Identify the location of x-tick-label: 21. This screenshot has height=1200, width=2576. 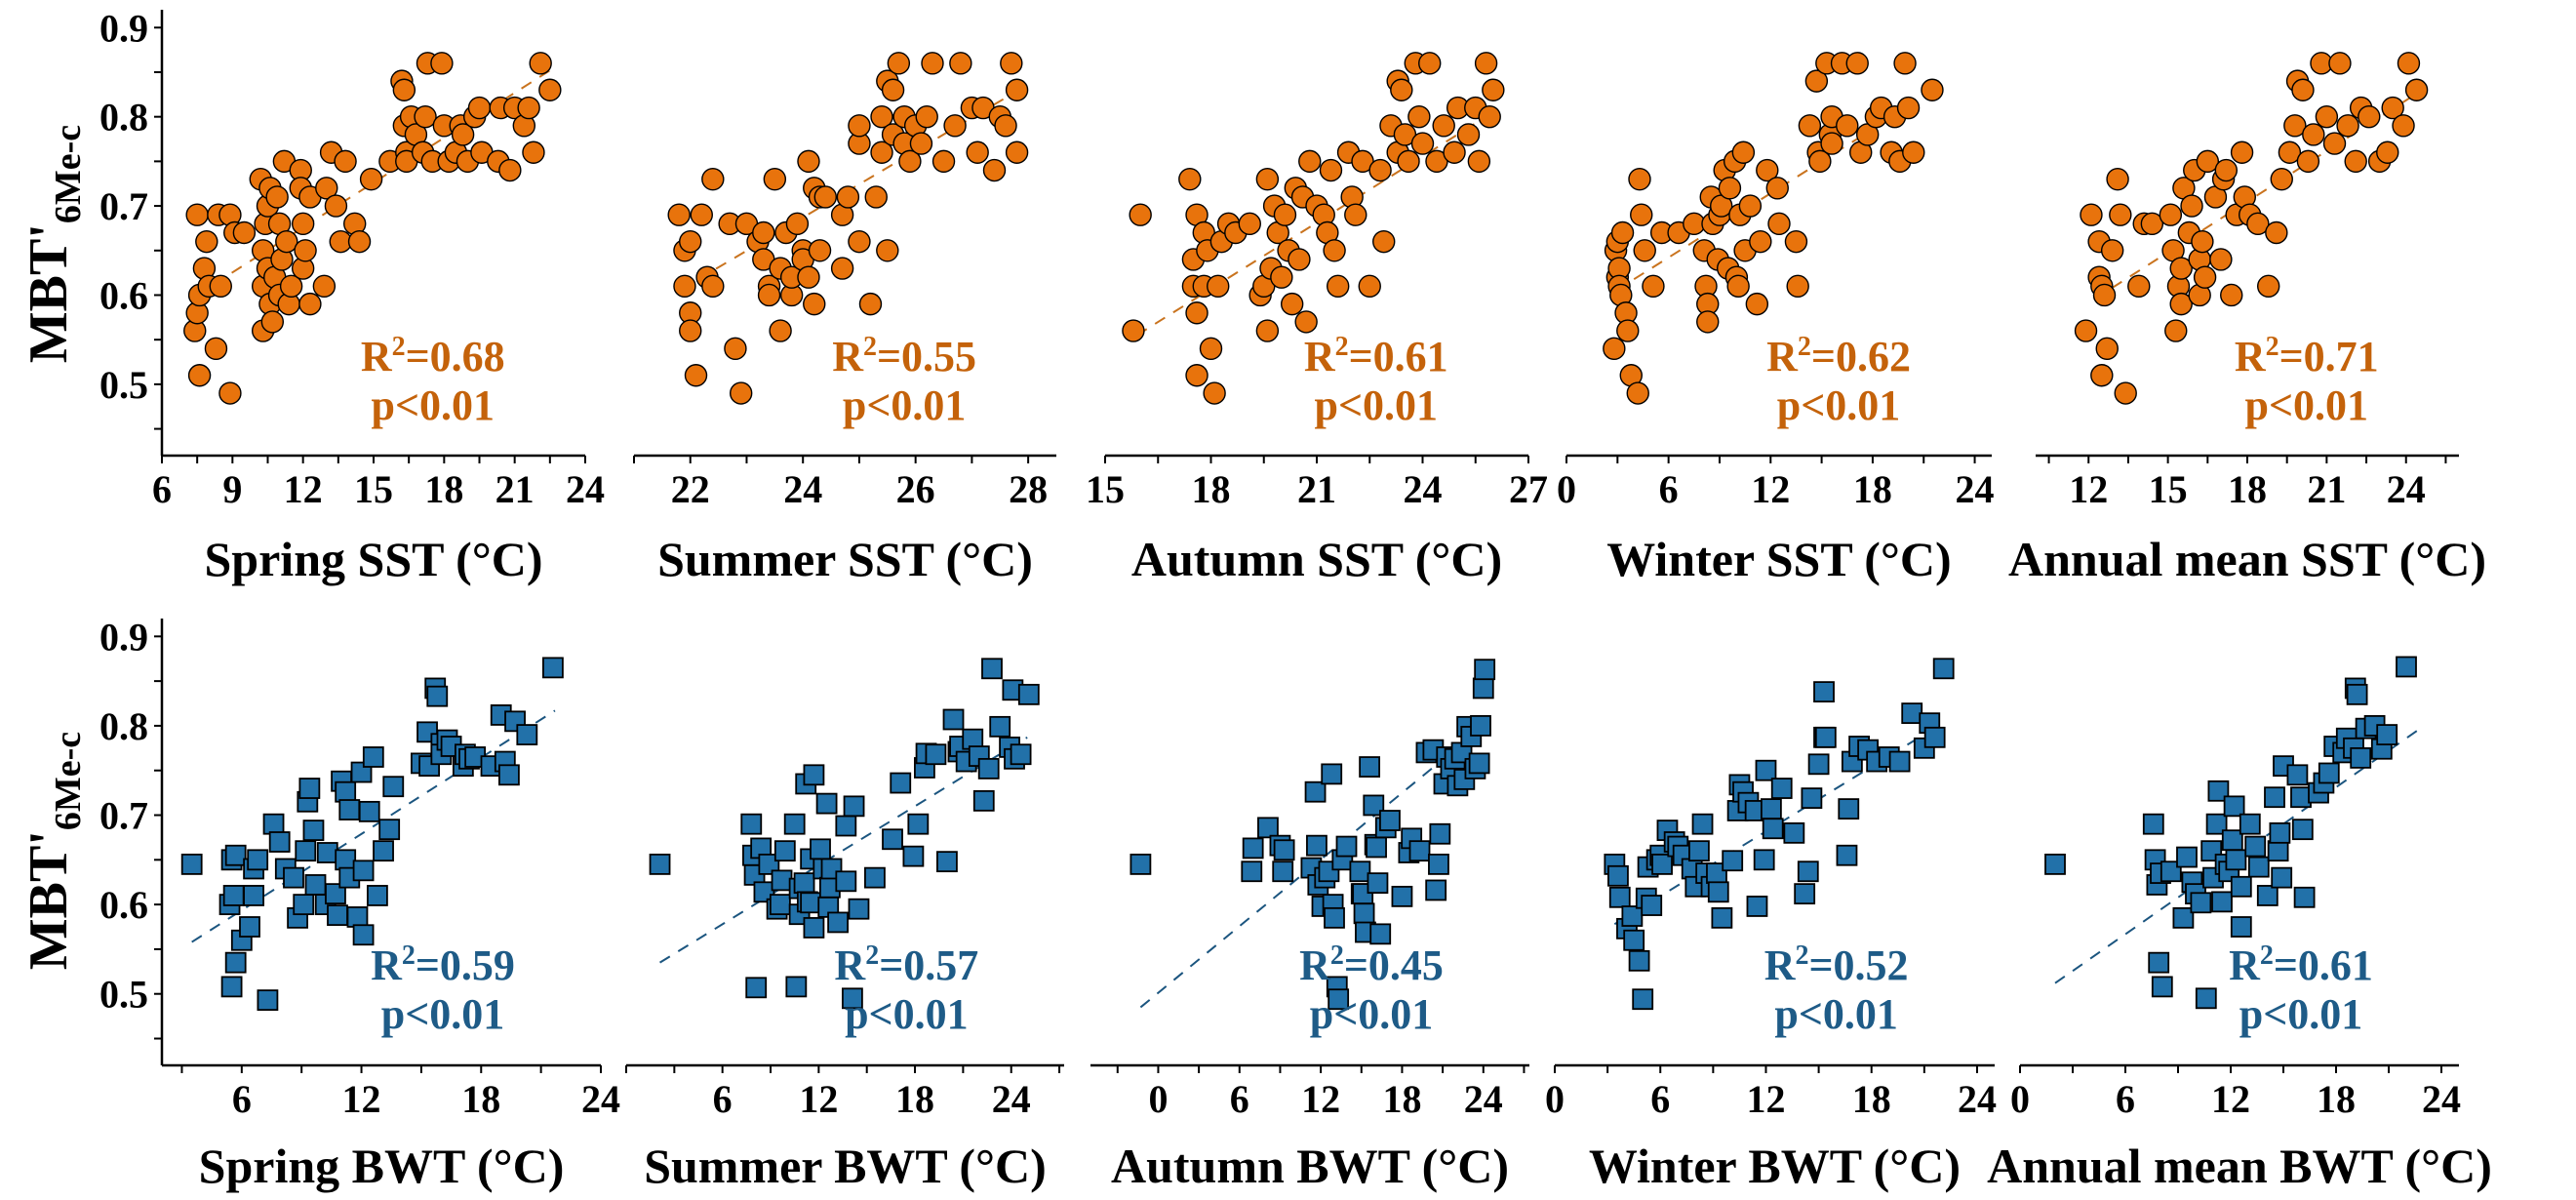
(2326, 489).